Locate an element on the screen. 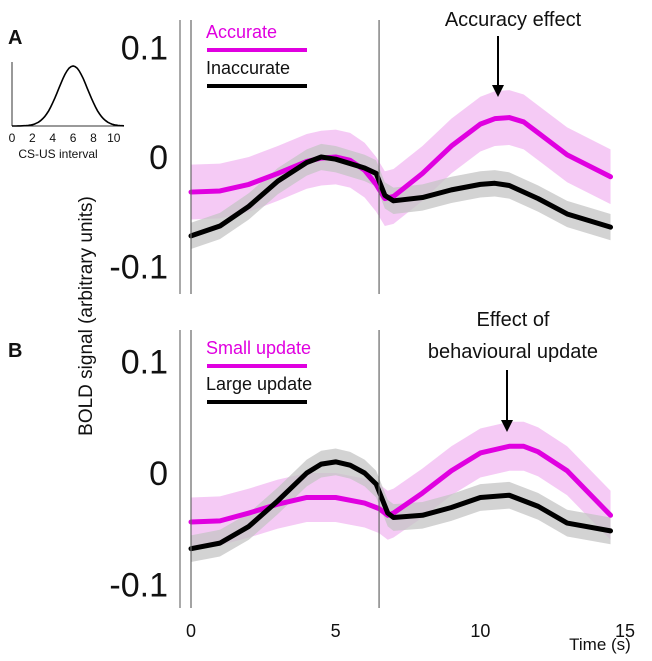 The width and height of the screenshot is (652, 661). panel-label-a: A is located at coordinates (15, 38).